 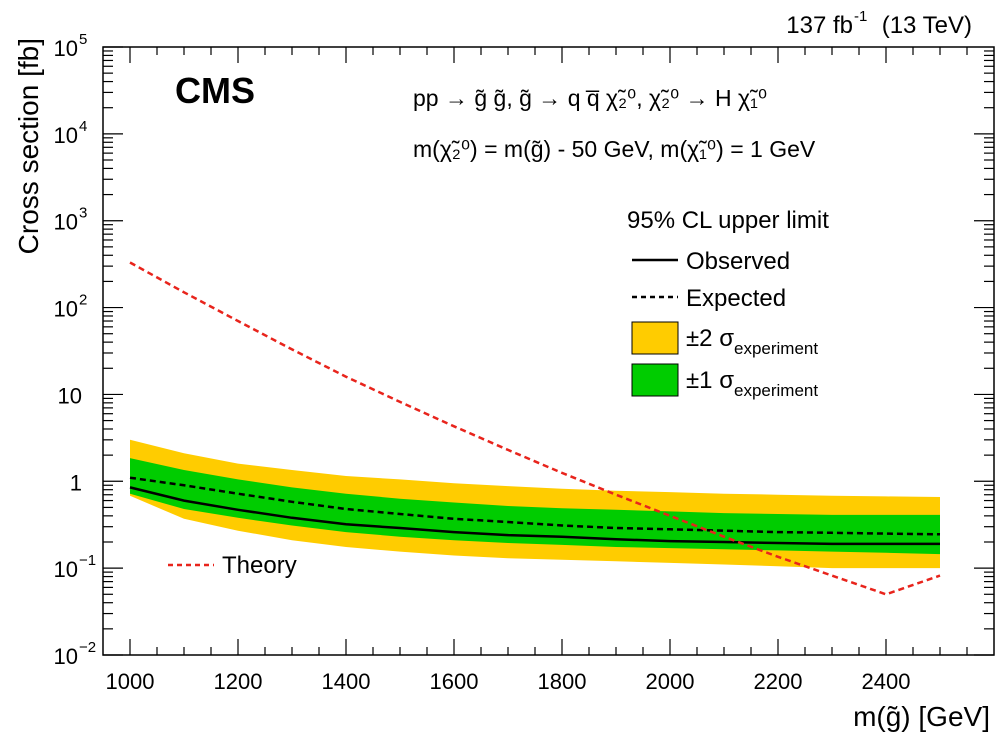 What do you see at coordinates (927, 25) in the screenshot?
I see `energy-label: (13 TeV)` at bounding box center [927, 25].